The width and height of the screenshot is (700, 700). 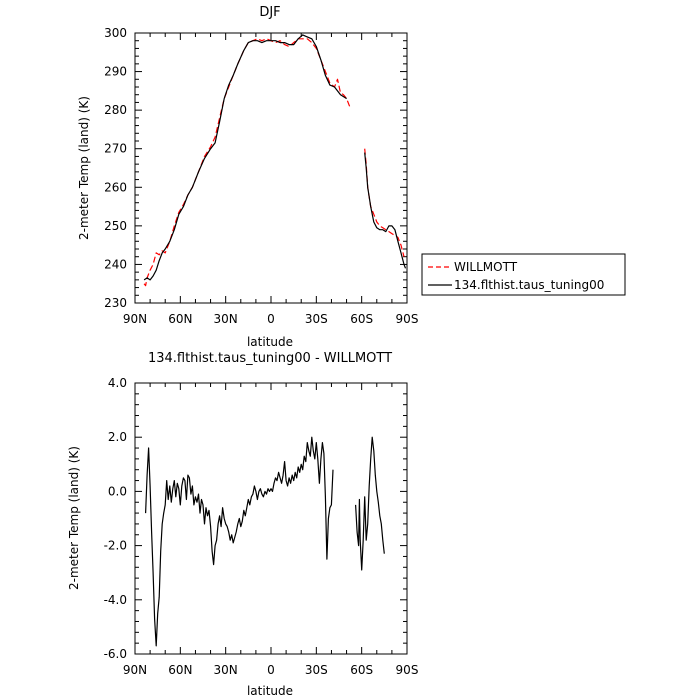 I want to click on legend-label-model: 134.flthist.taus_tuning00, so click(x=529, y=285).